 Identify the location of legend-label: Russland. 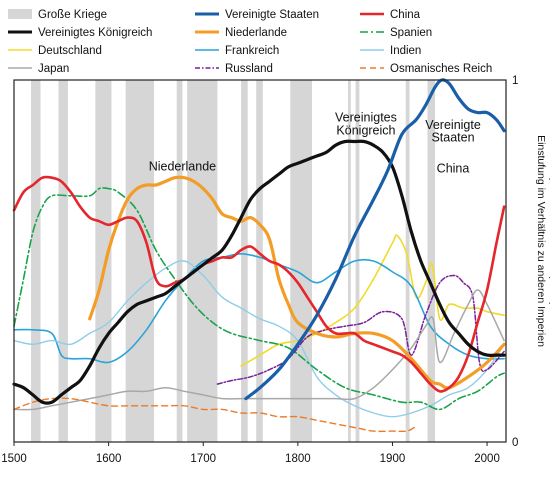
(249, 69).